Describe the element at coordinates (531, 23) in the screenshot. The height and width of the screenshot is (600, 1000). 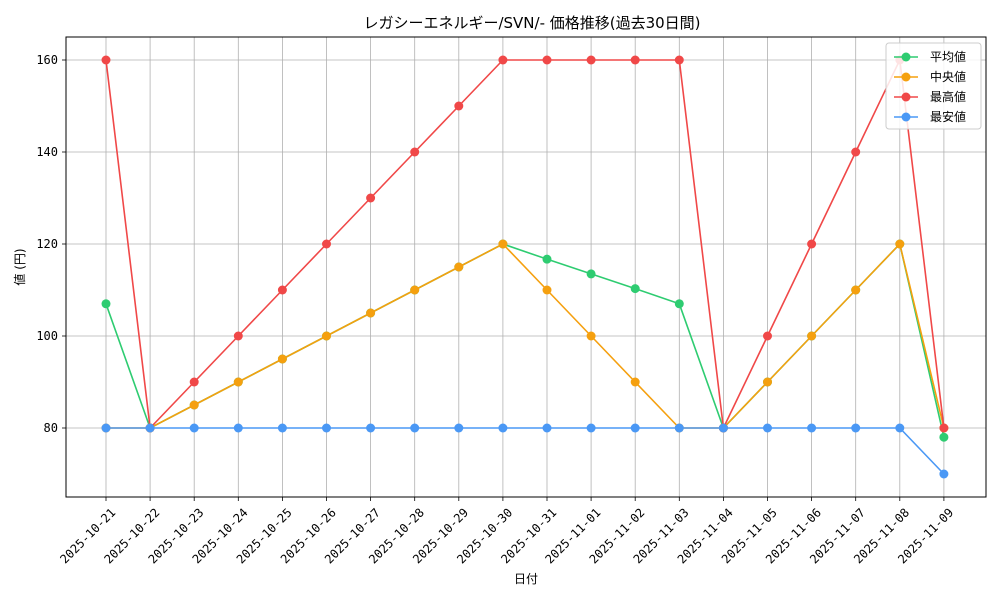
I see `chart-title: レガシーエネルギー/SVN/- 価格推移(過去30日間)` at that location.